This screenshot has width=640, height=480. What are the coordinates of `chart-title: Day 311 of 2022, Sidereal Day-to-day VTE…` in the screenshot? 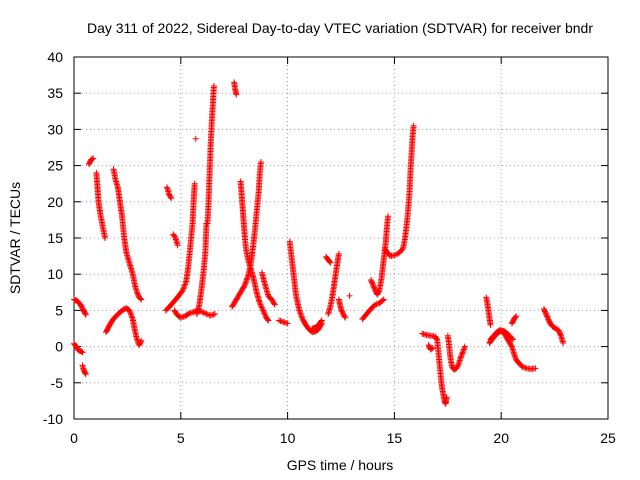 It's located at (340, 28).